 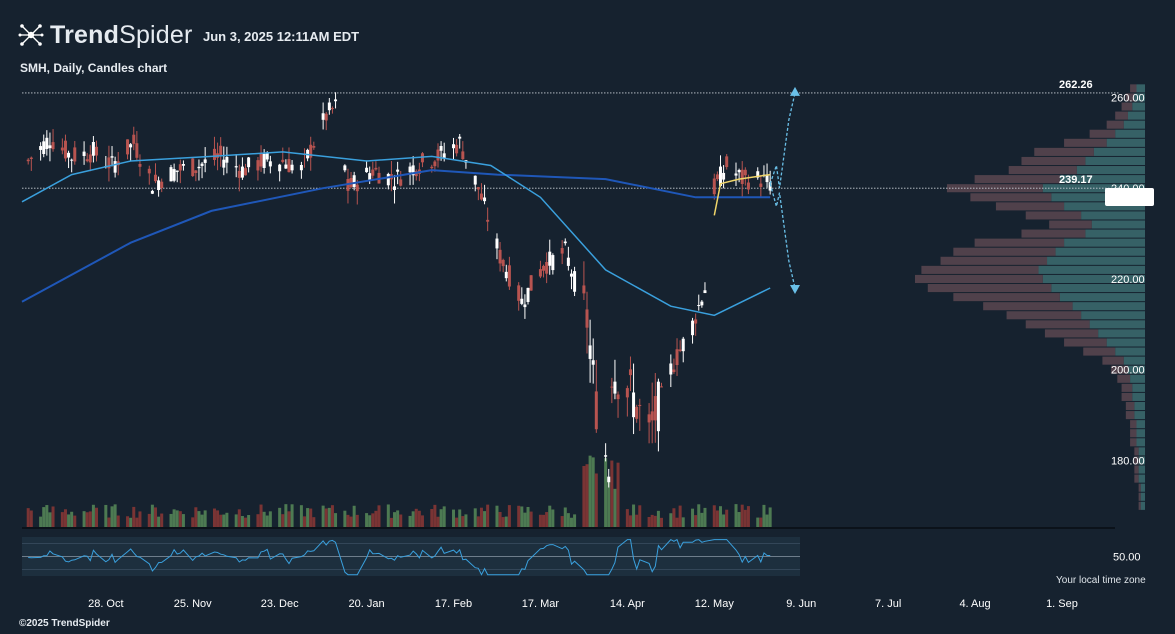 What do you see at coordinates (888, 604) in the screenshot?
I see `x-tick-label: 7. Jul` at bounding box center [888, 604].